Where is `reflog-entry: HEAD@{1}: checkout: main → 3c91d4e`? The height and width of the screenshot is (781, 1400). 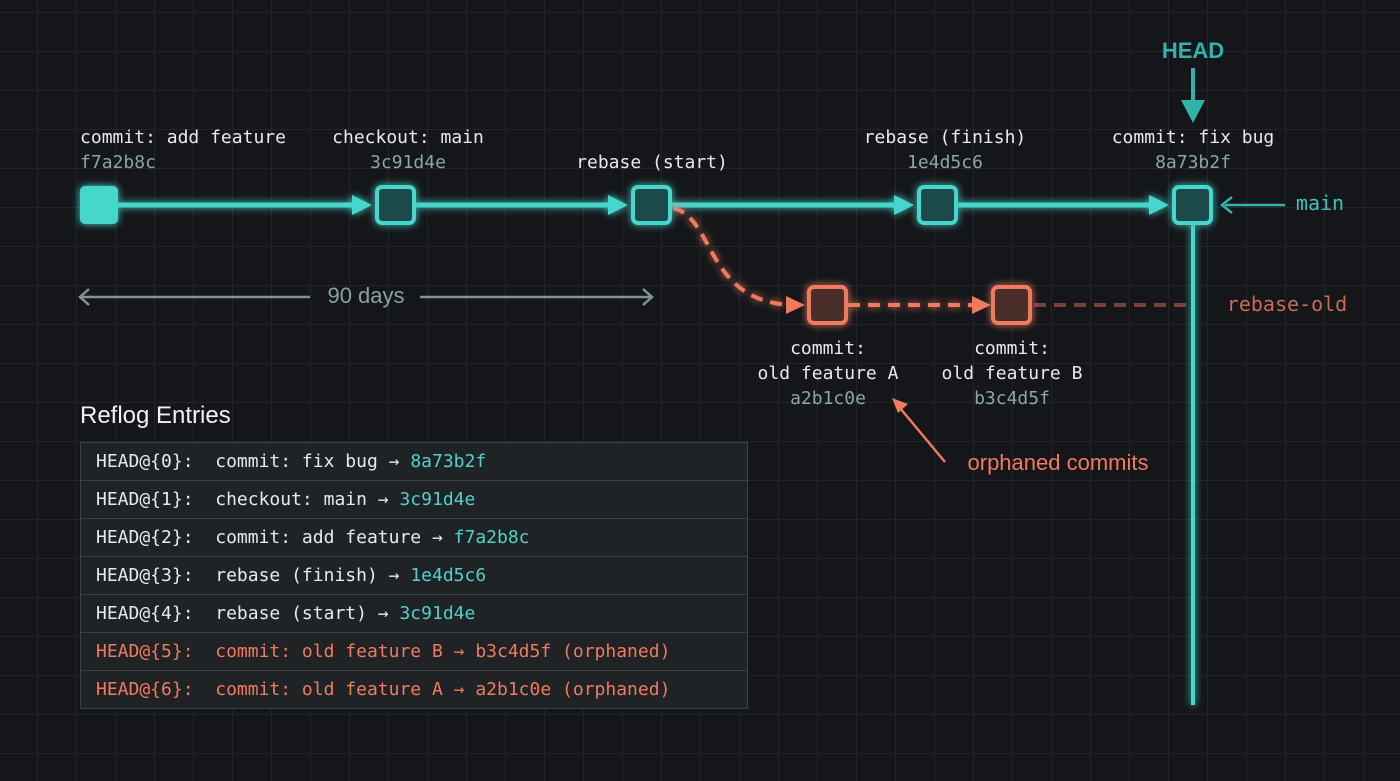
reflog-entry: HEAD@{1}: checkout: main → 3c91d4e is located at coordinates (414, 500).